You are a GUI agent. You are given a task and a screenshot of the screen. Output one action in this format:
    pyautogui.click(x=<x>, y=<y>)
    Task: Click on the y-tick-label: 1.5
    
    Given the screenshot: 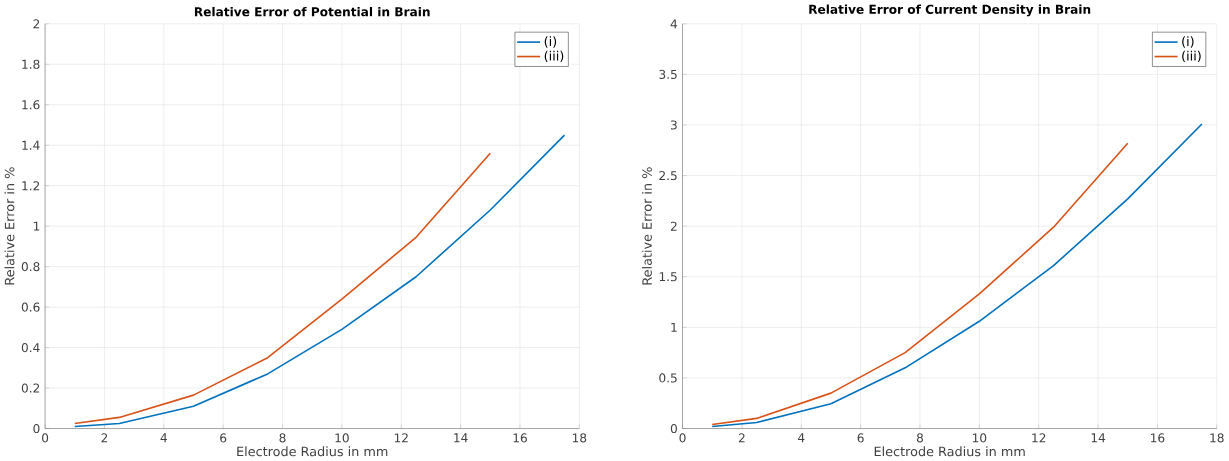 What is the action you would take?
    pyautogui.click(x=668, y=277)
    